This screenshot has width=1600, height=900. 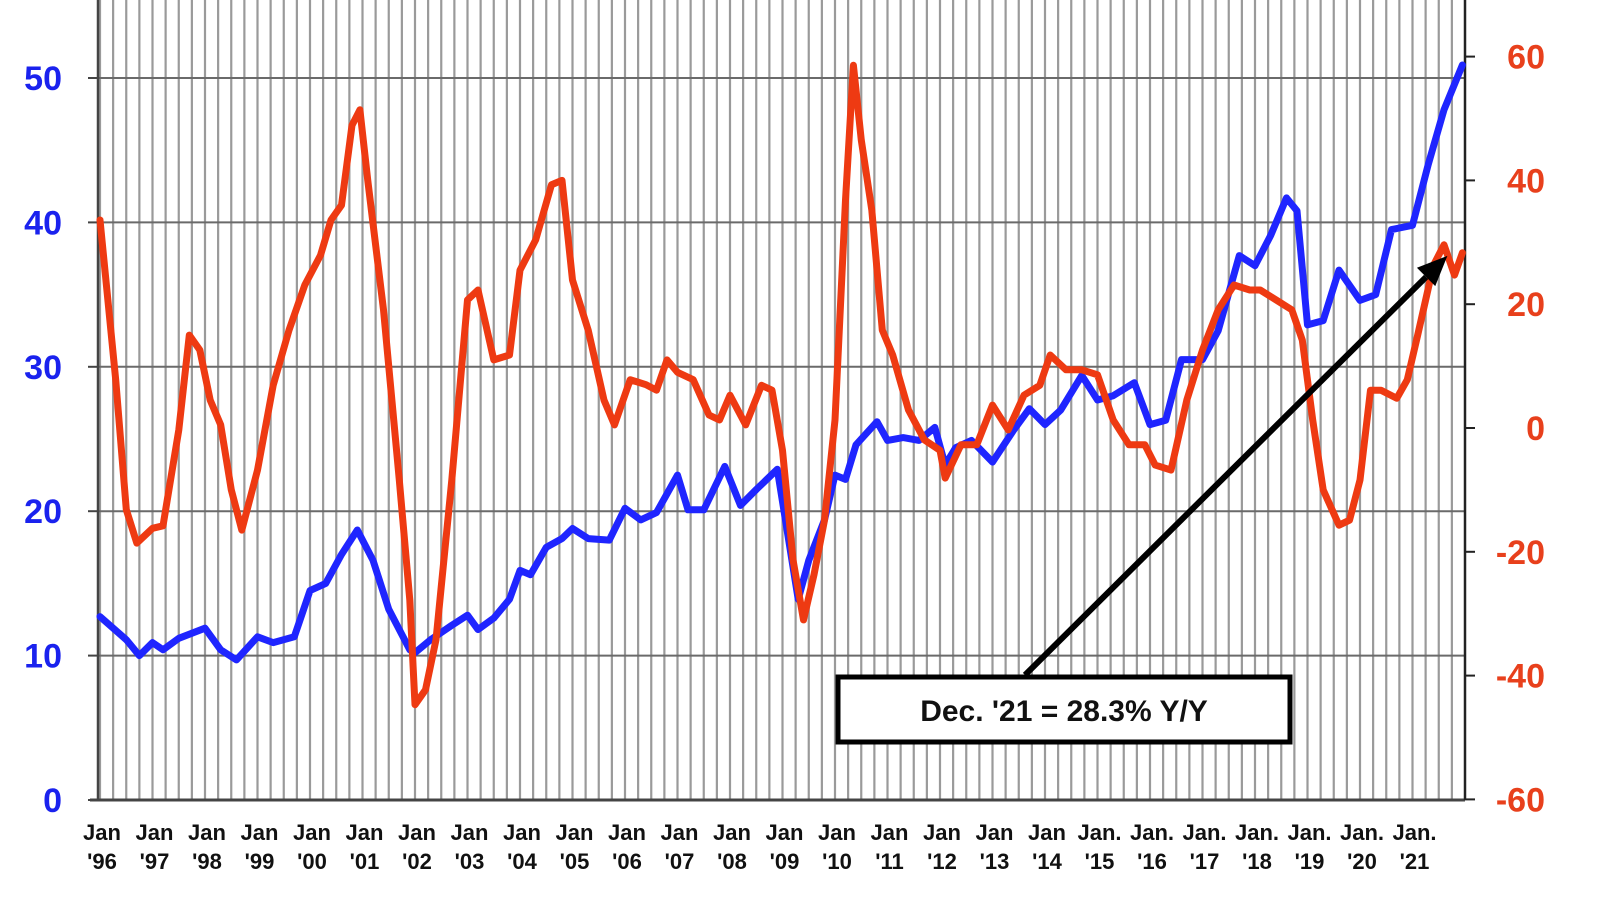 What do you see at coordinates (1535, 429) in the screenshot?
I see `right-axis-tick-label: 0` at bounding box center [1535, 429].